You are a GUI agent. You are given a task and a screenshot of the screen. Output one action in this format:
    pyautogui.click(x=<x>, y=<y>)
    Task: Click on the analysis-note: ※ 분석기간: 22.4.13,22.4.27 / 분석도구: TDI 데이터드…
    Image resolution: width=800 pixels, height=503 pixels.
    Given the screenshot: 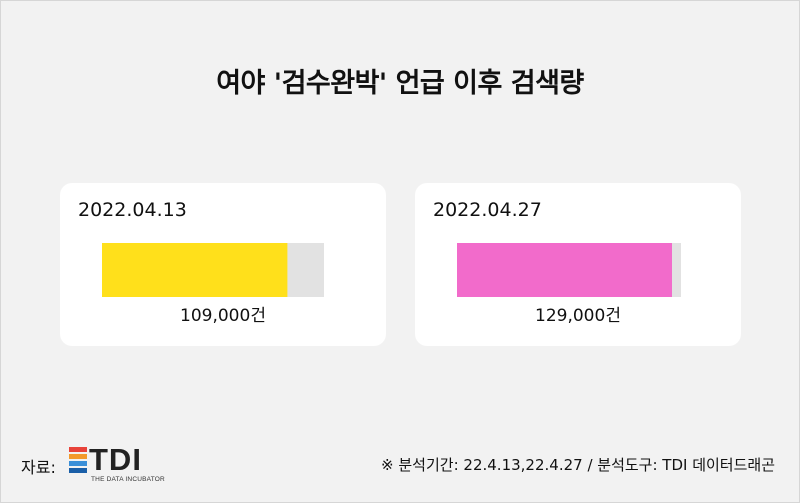 What is the action you would take?
    pyautogui.click(x=578, y=465)
    